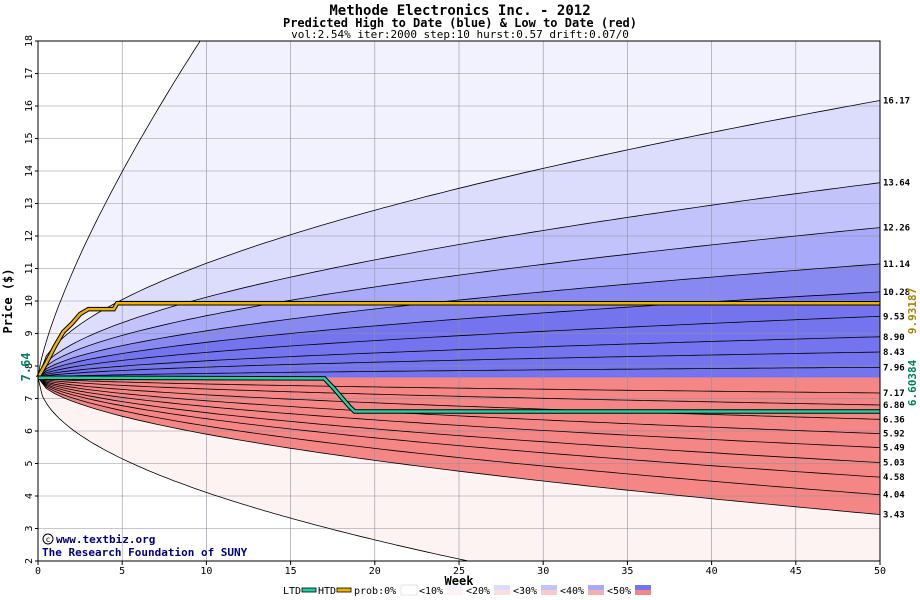 This screenshot has height=600, width=920. Describe the element at coordinates (327, 591) in the screenshot. I see `legend-htd-label: HTD` at that location.